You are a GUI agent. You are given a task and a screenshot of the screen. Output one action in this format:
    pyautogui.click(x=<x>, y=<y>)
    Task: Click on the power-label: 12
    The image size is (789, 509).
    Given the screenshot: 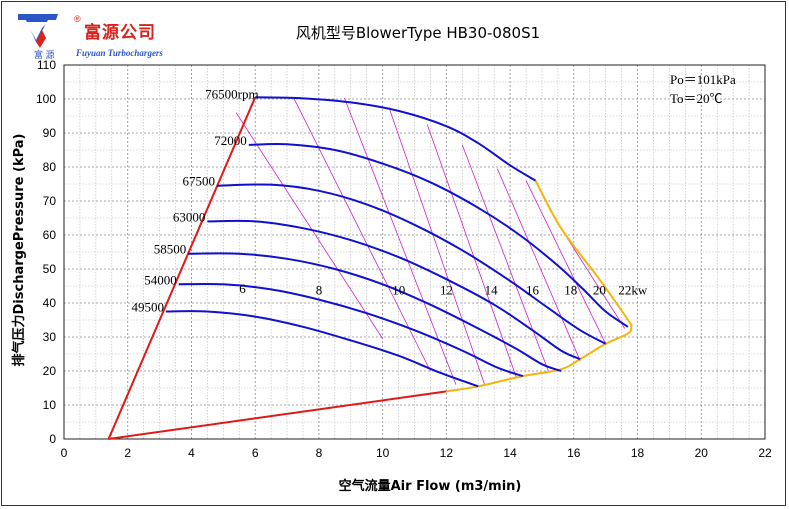 What is the action you would take?
    pyautogui.click(x=446, y=290)
    